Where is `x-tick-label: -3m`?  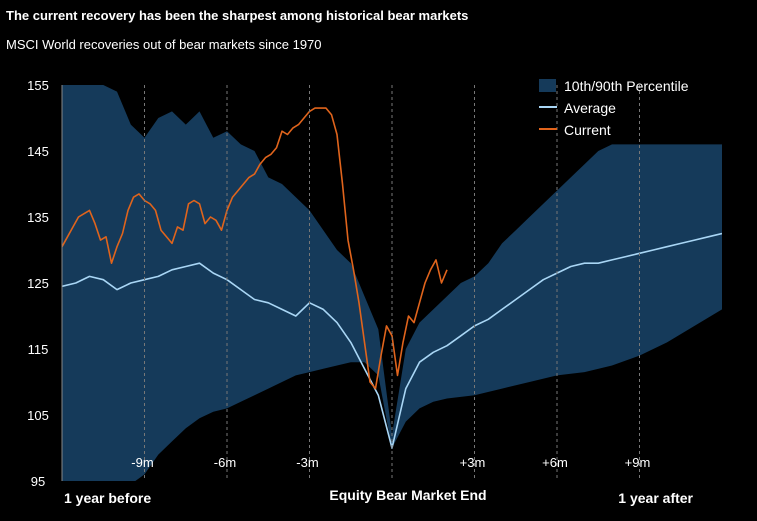 x-tick-label: -3m is located at coordinates (307, 462).